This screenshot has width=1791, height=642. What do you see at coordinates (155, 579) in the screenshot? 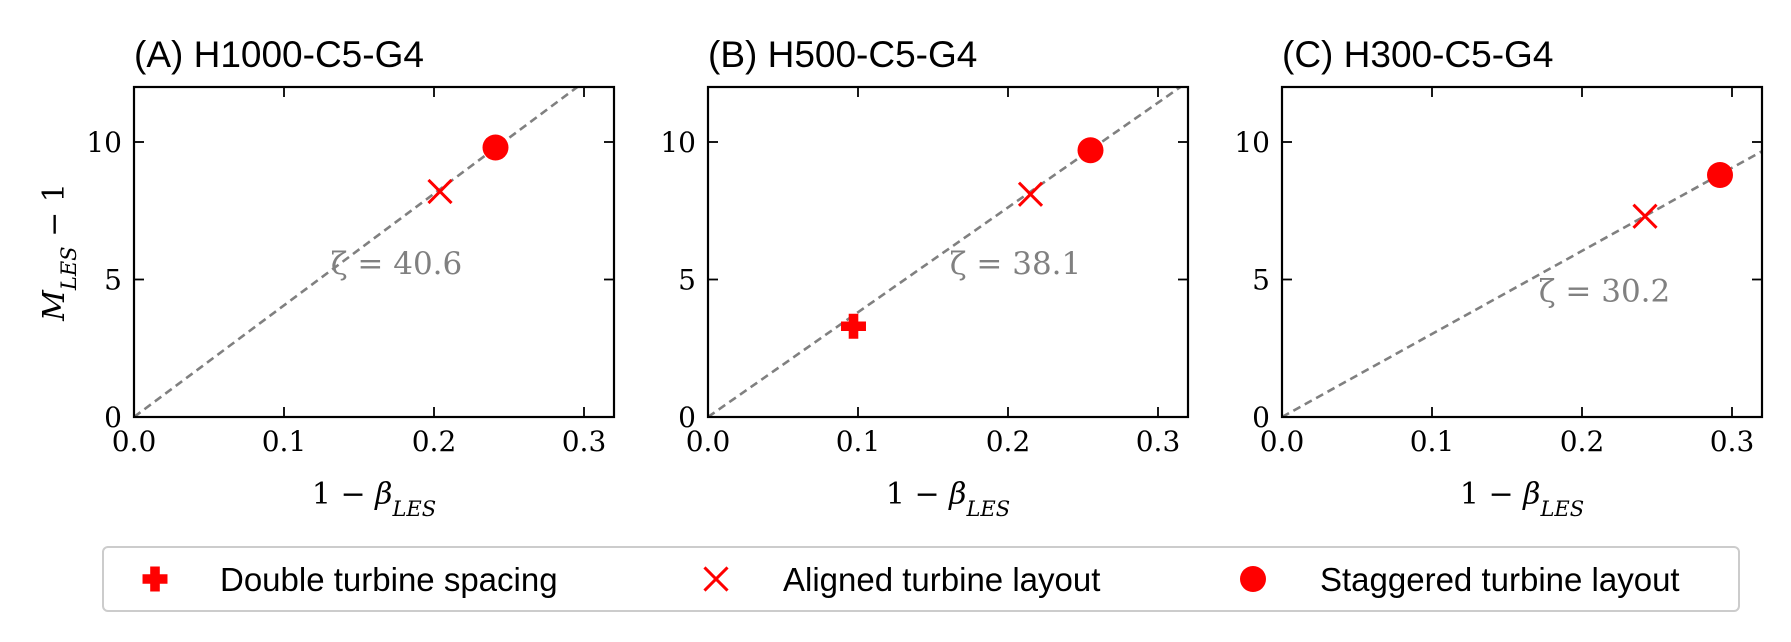
I see `legend-marker-plus` at bounding box center [155, 579].